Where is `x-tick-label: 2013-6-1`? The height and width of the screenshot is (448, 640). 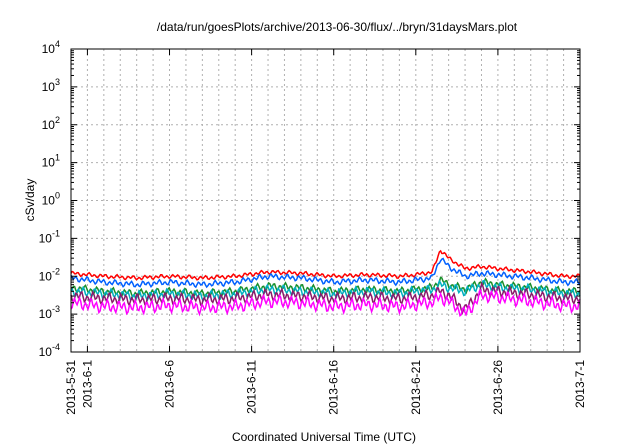 x-tick-label: 2013-6-1 is located at coordinates (87, 384).